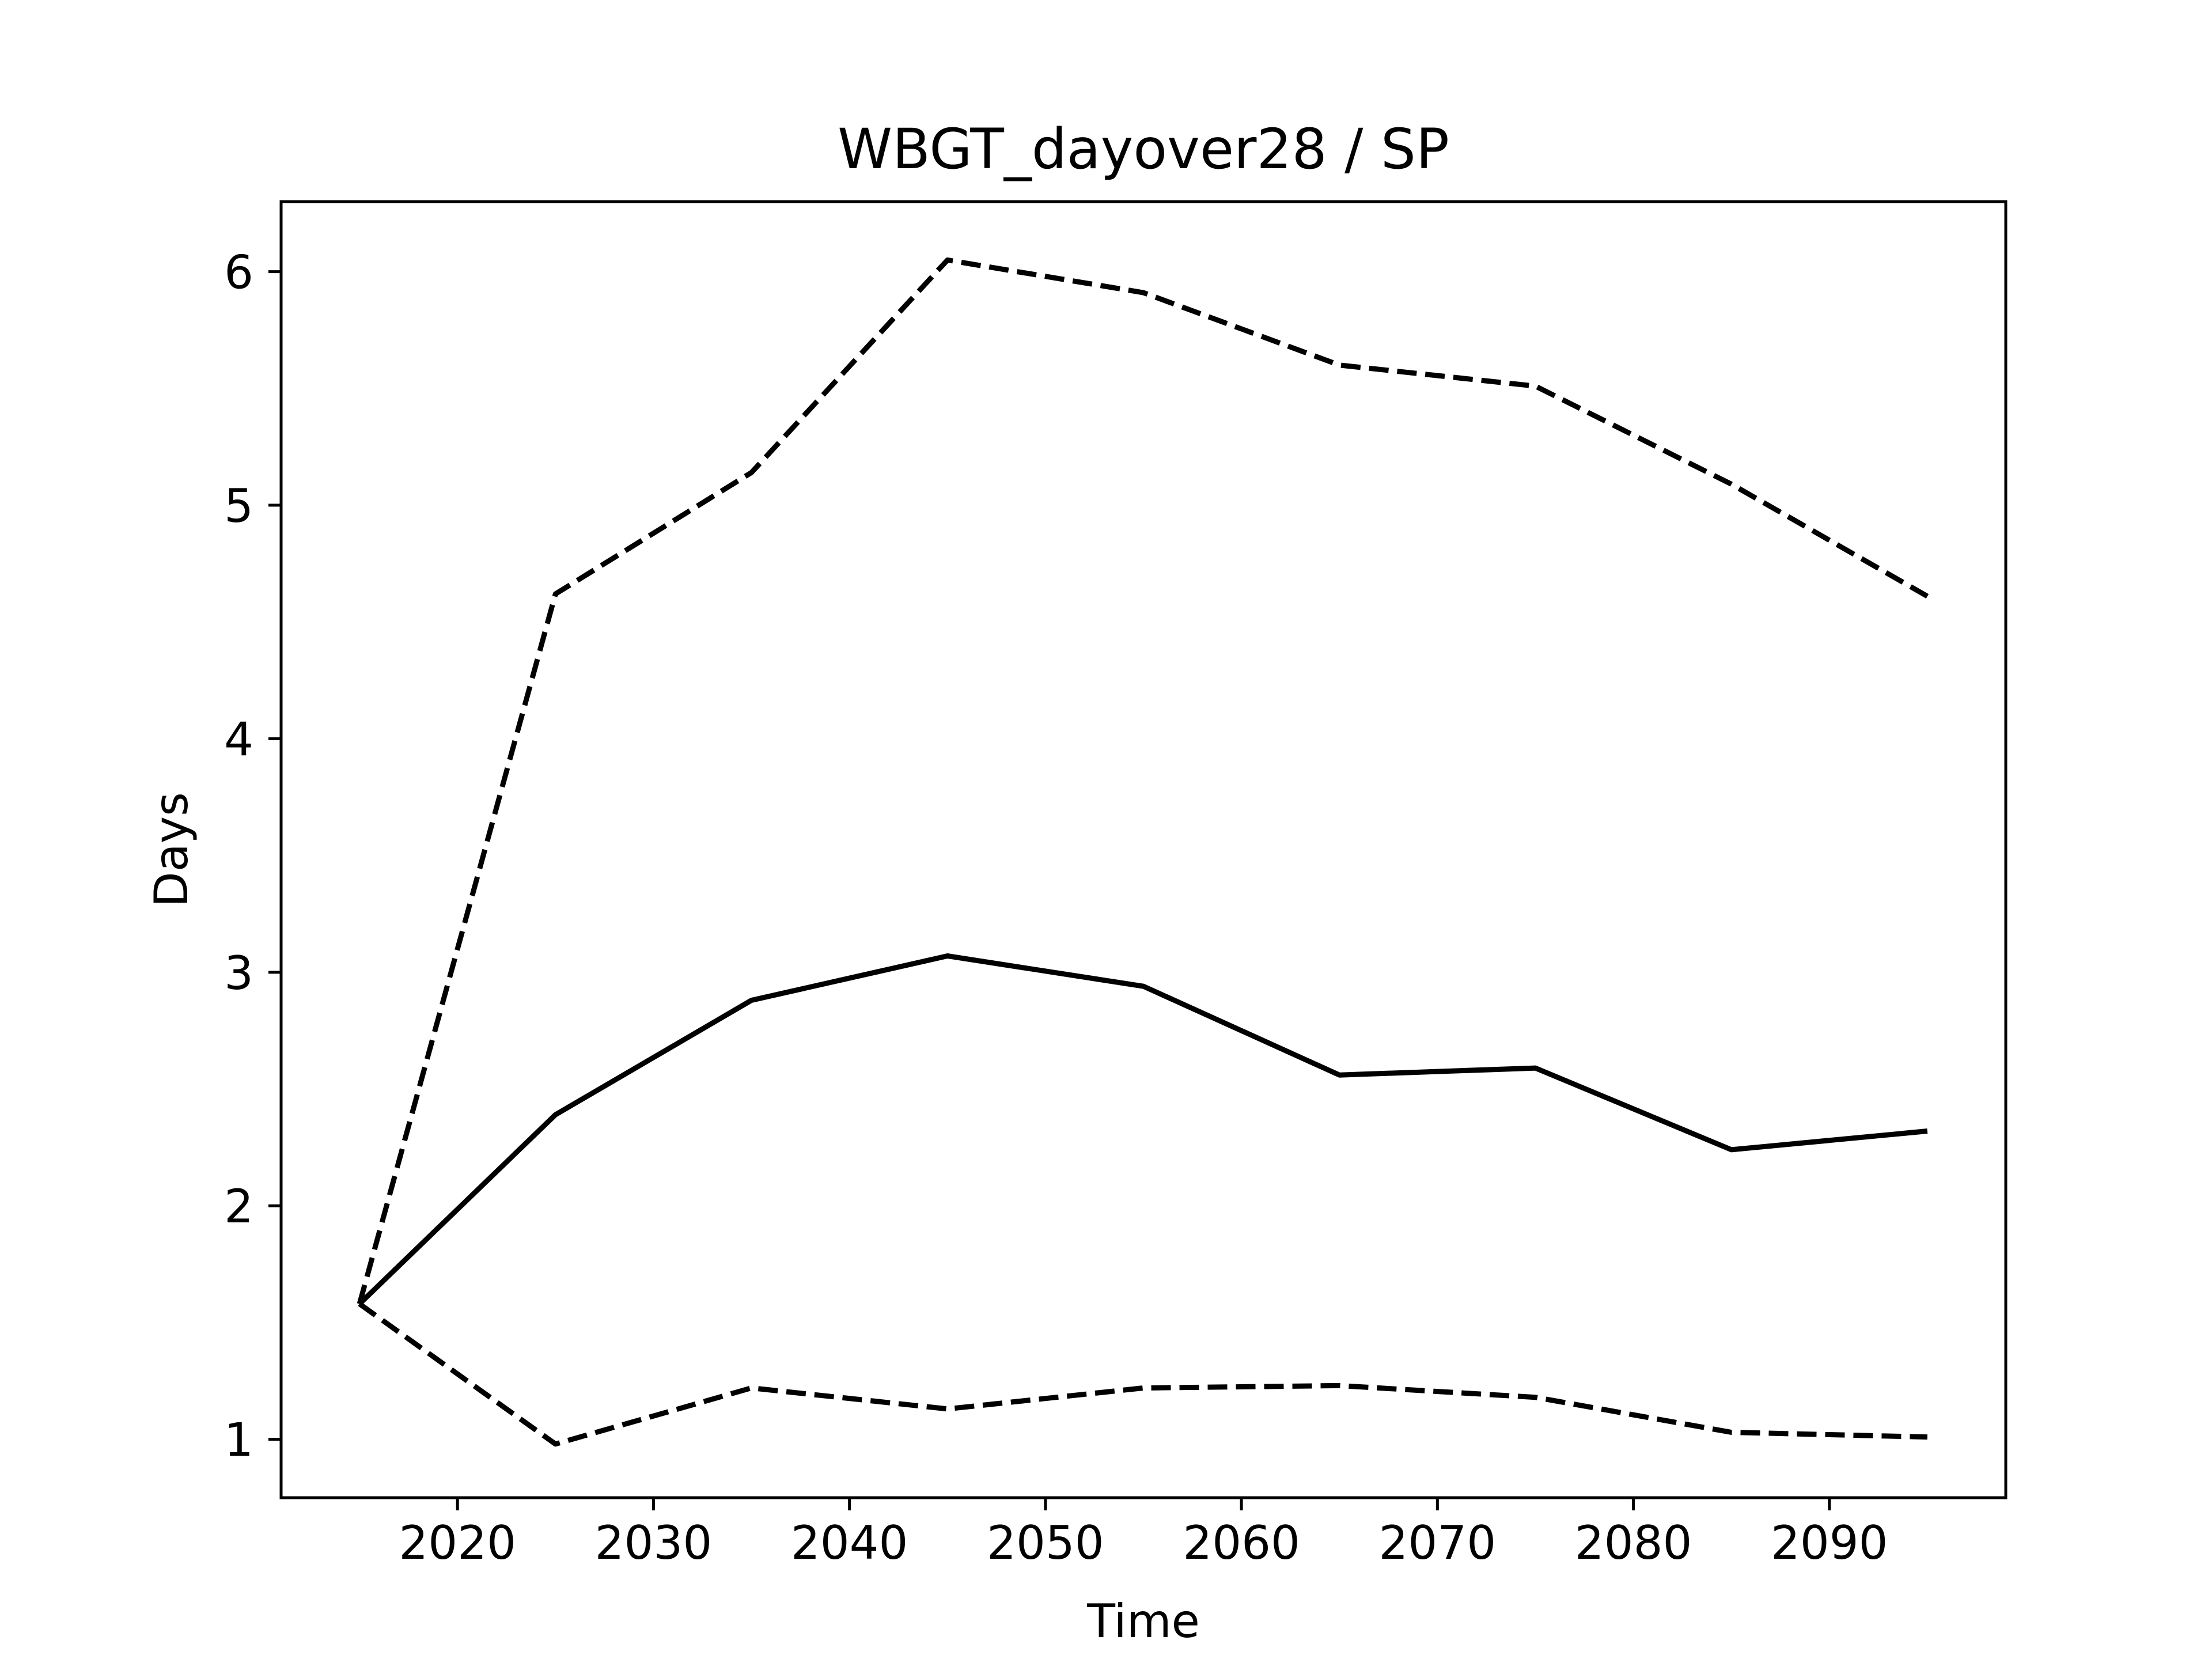  What do you see at coordinates (1241, 1543) in the screenshot?
I see `x-tick-label: 2060` at bounding box center [1241, 1543].